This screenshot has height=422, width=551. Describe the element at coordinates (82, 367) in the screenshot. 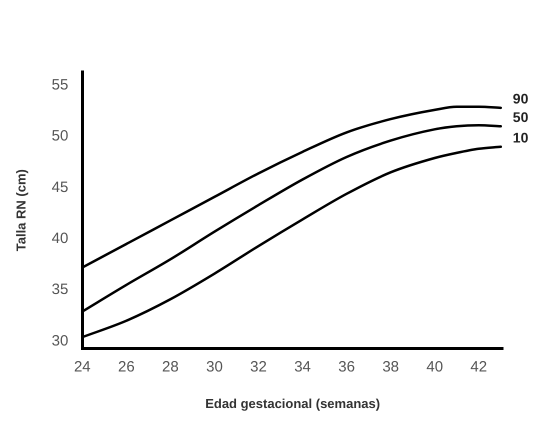

I see `x-tick-label: 24` at that location.